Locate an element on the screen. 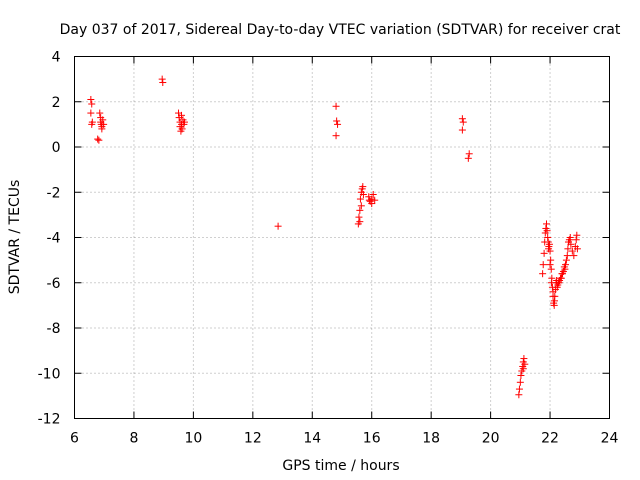 The height and width of the screenshot is (480, 640). y-tick-label: 2 is located at coordinates (56, 103).